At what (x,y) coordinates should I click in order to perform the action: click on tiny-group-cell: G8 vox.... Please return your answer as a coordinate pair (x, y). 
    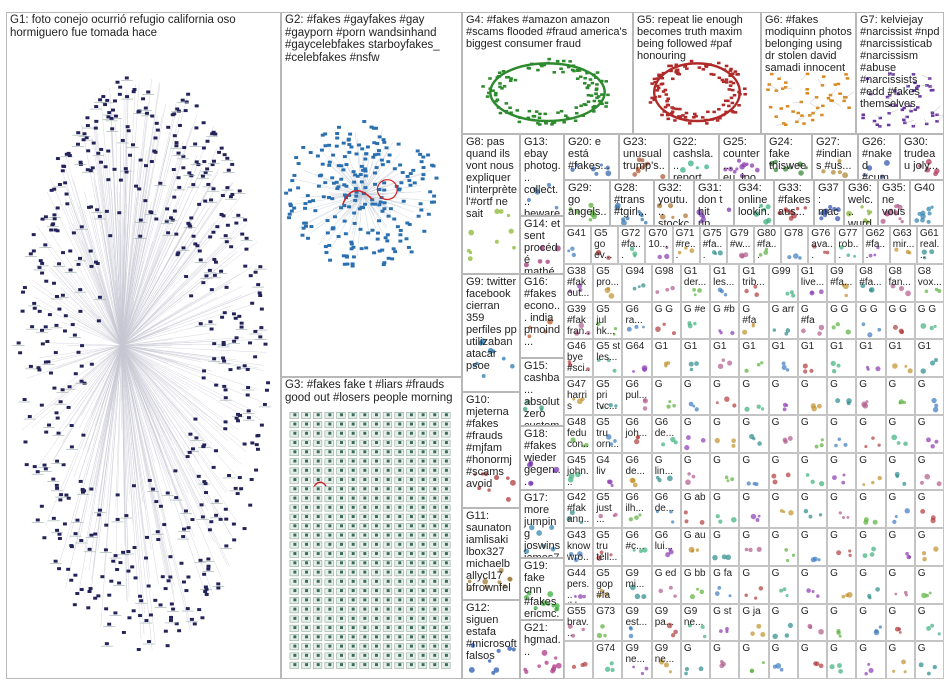
    Looking at the image, I should click on (929, 282).